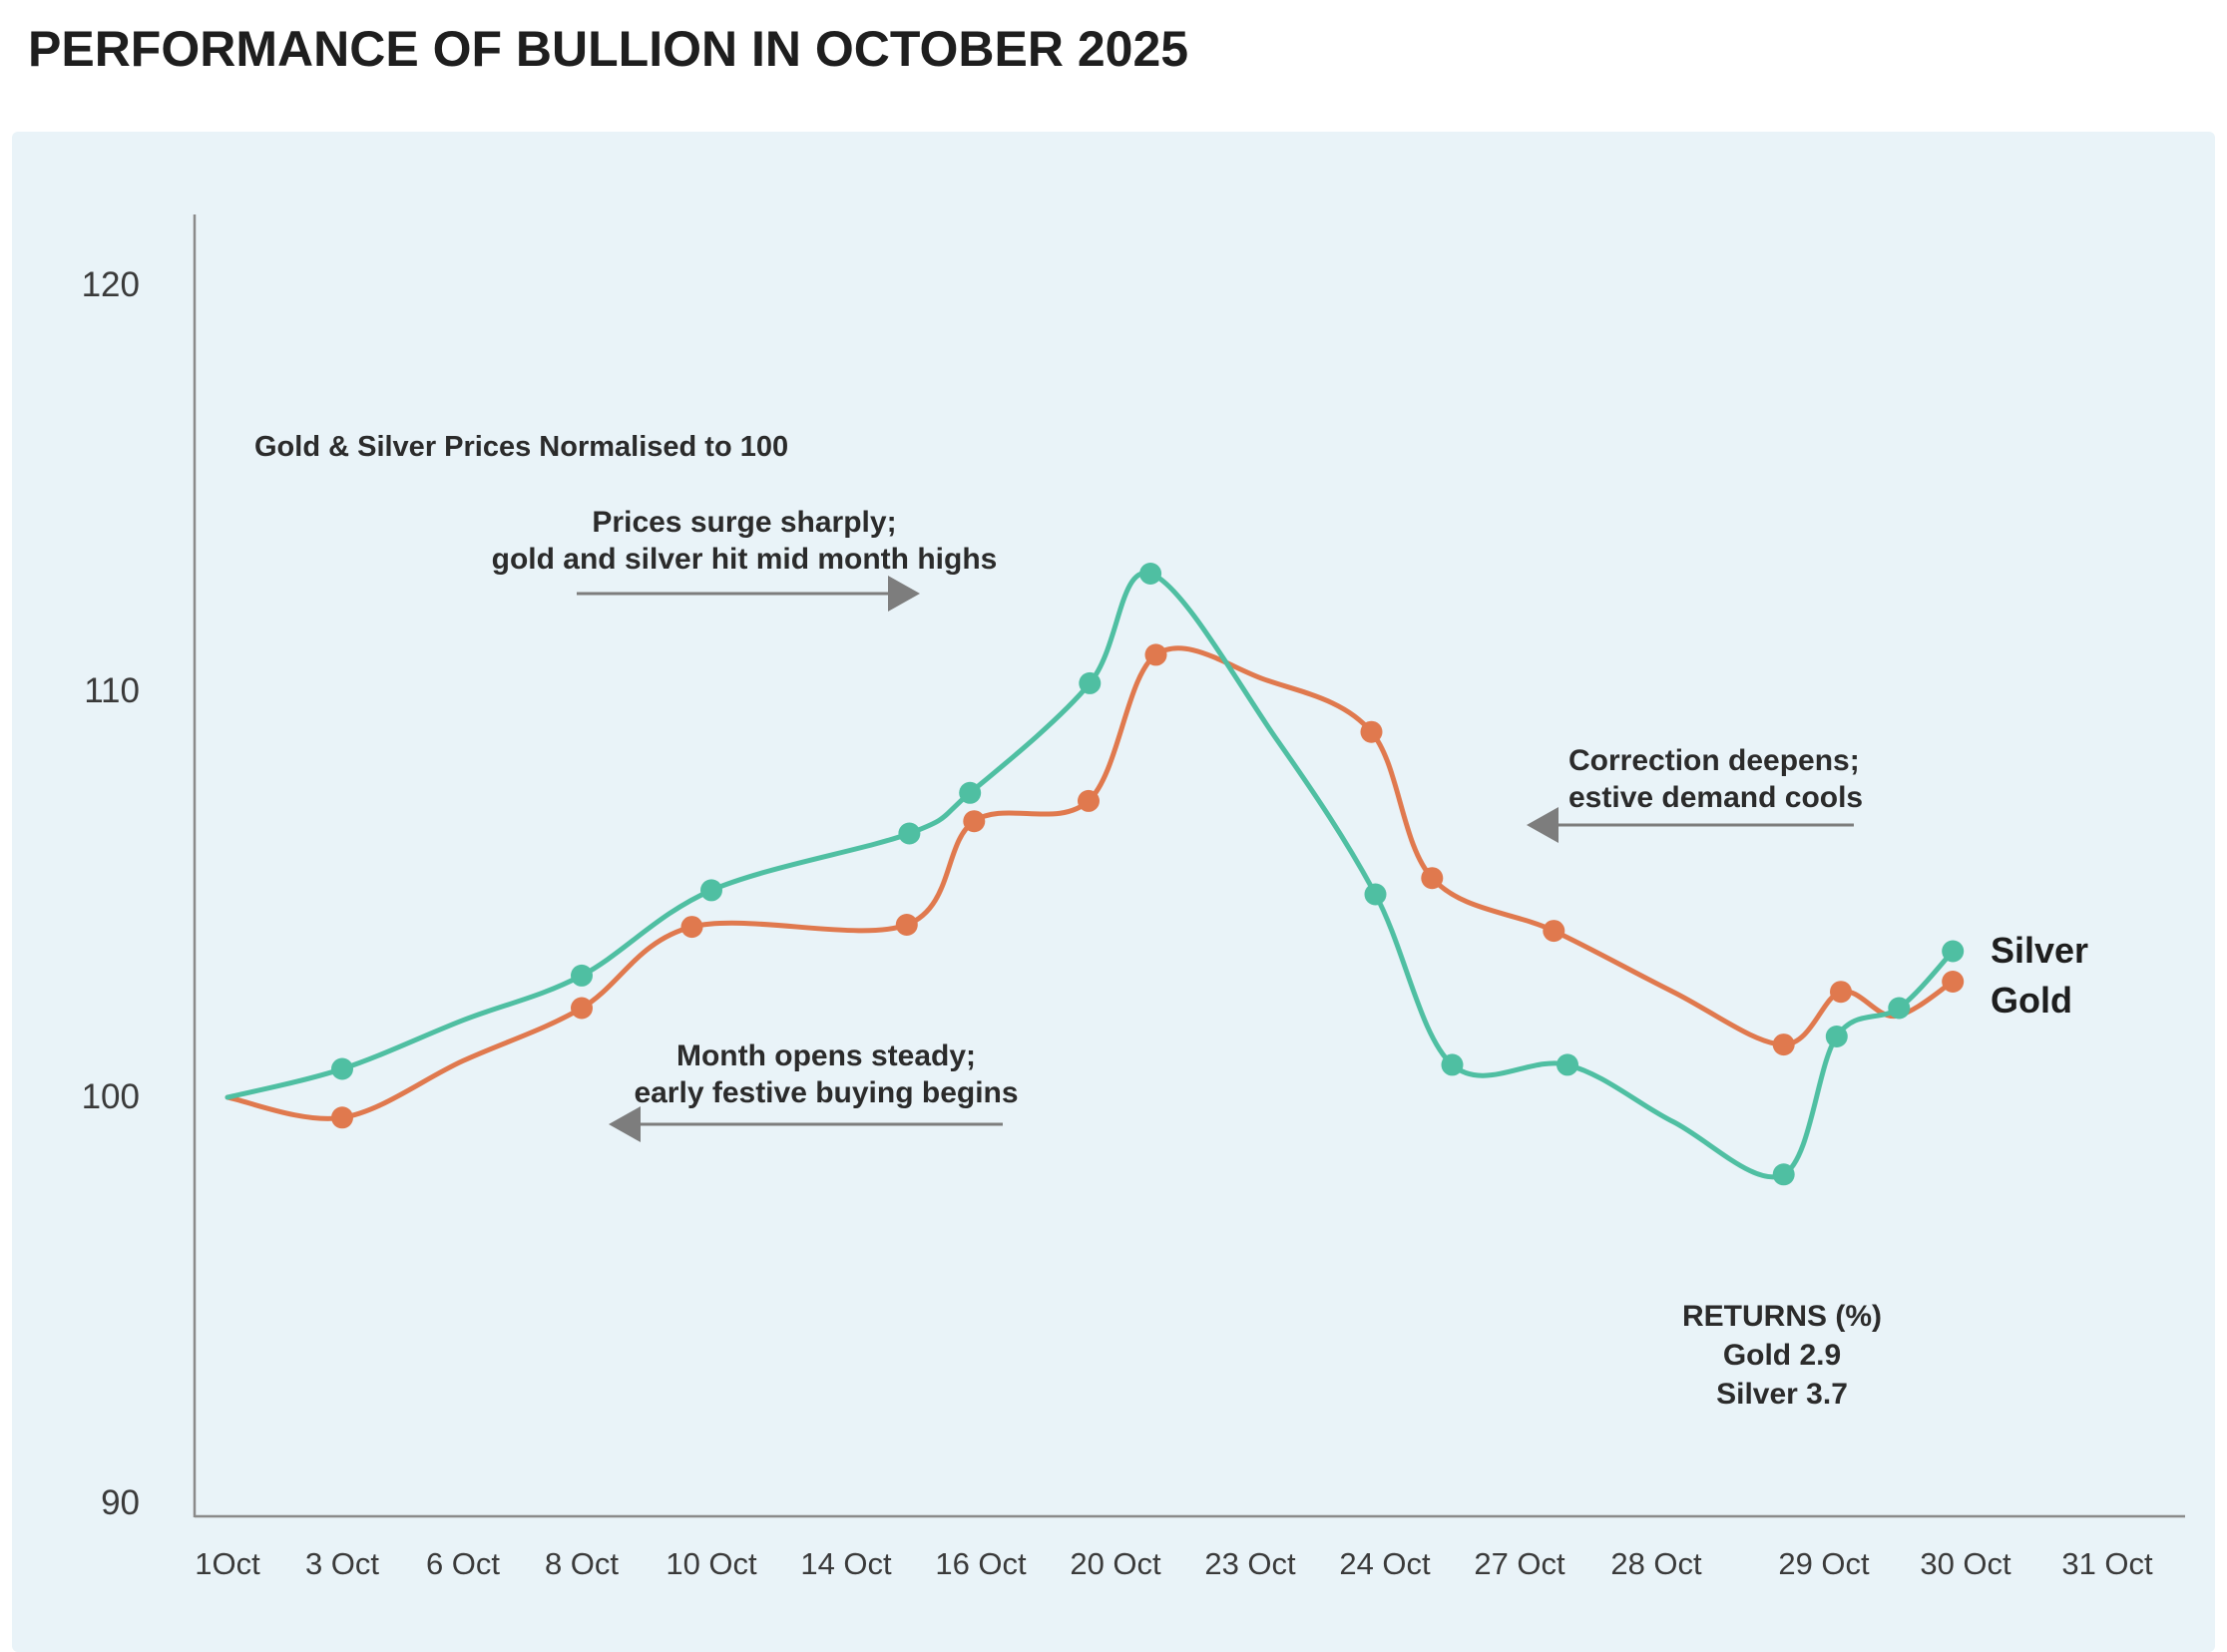  Describe the element at coordinates (1716, 797) in the screenshot. I see `annotation-line: estive demand cools` at that location.